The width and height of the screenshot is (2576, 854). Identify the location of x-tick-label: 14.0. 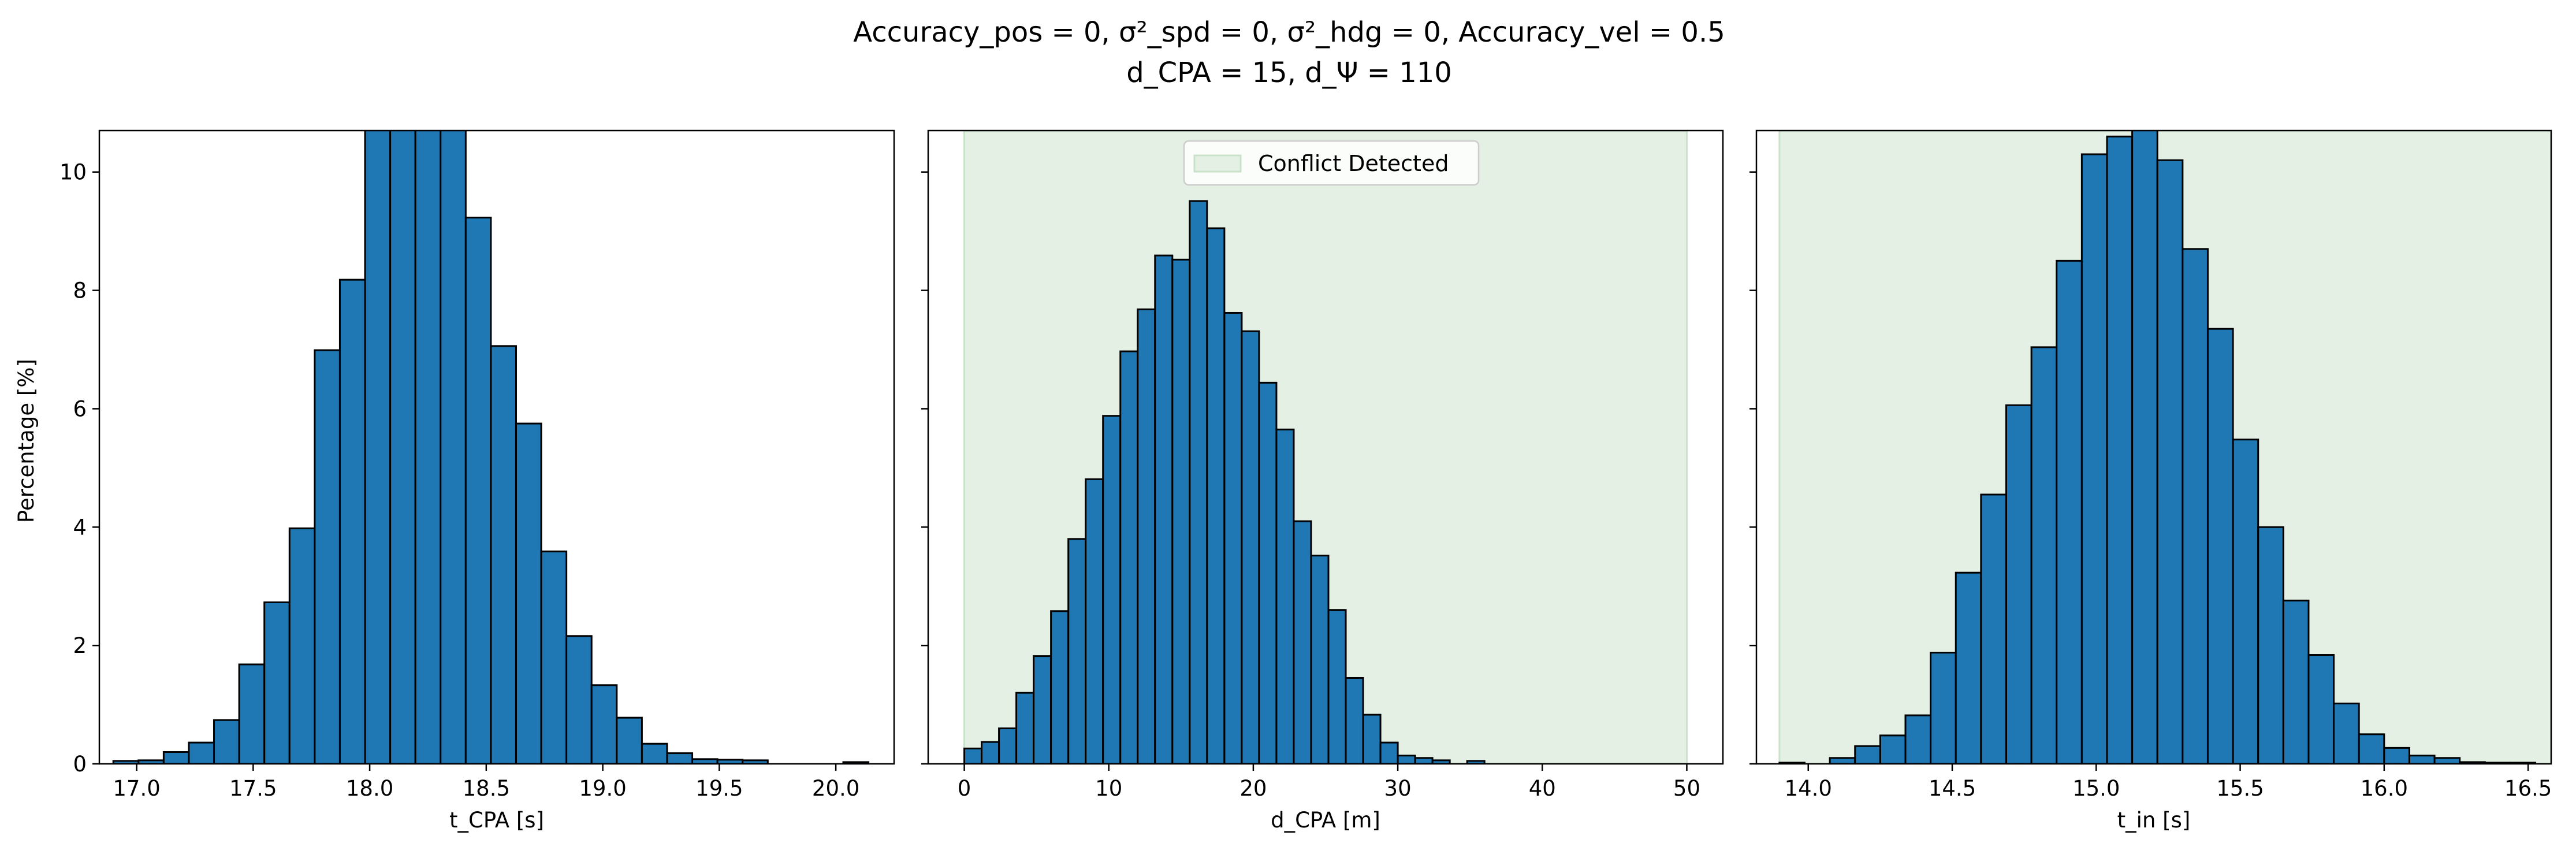
(1808, 788).